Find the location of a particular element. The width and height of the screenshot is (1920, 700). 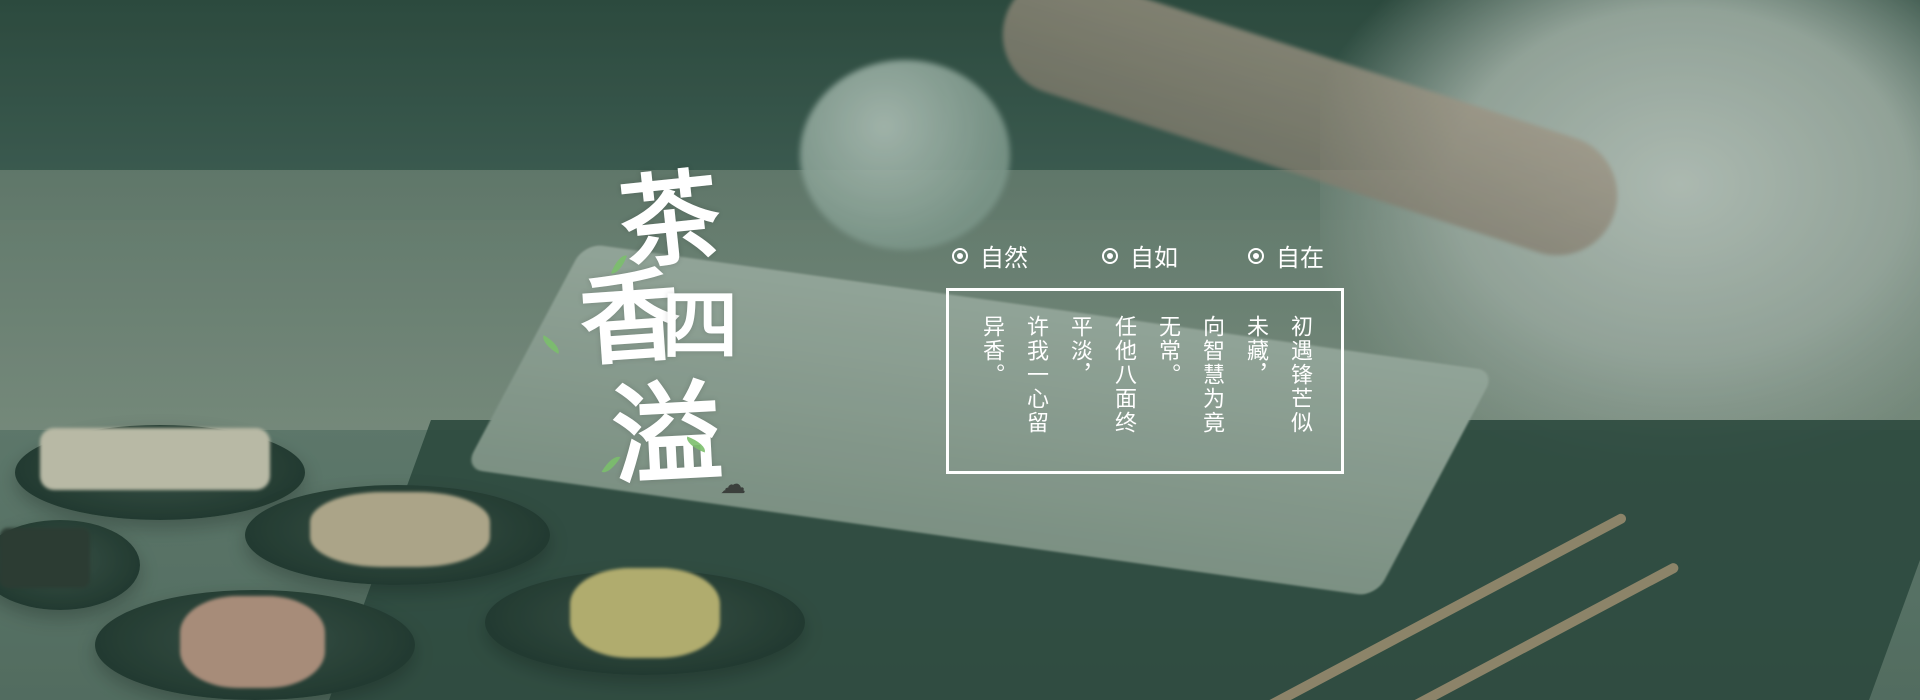

calligraphy-title: 茶 香 四 溢 is located at coordinates (654, 343).